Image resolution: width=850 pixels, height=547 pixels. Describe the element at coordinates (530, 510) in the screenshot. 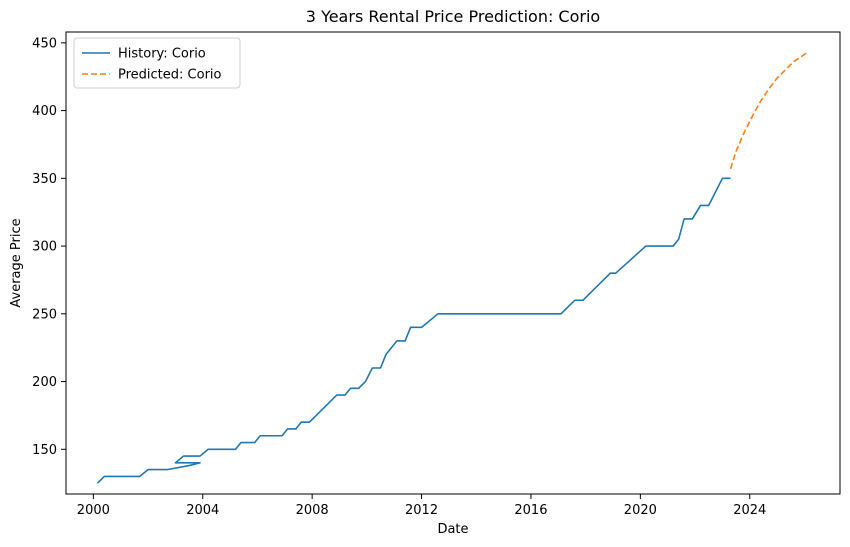

I see `x-tick-label: 2016` at that location.